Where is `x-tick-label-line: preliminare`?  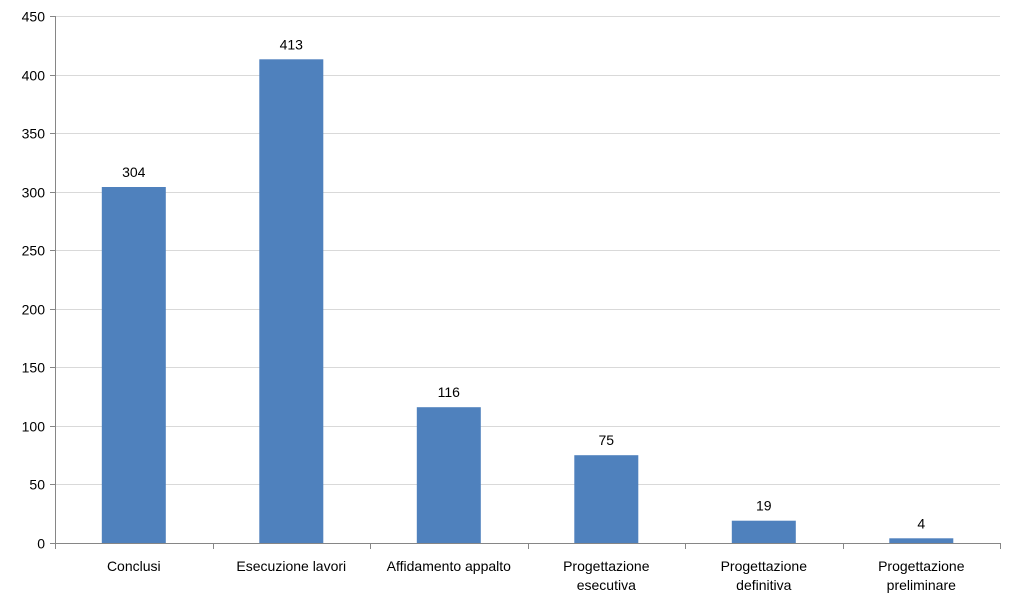
x-tick-label-line: preliminare is located at coordinates (921, 585).